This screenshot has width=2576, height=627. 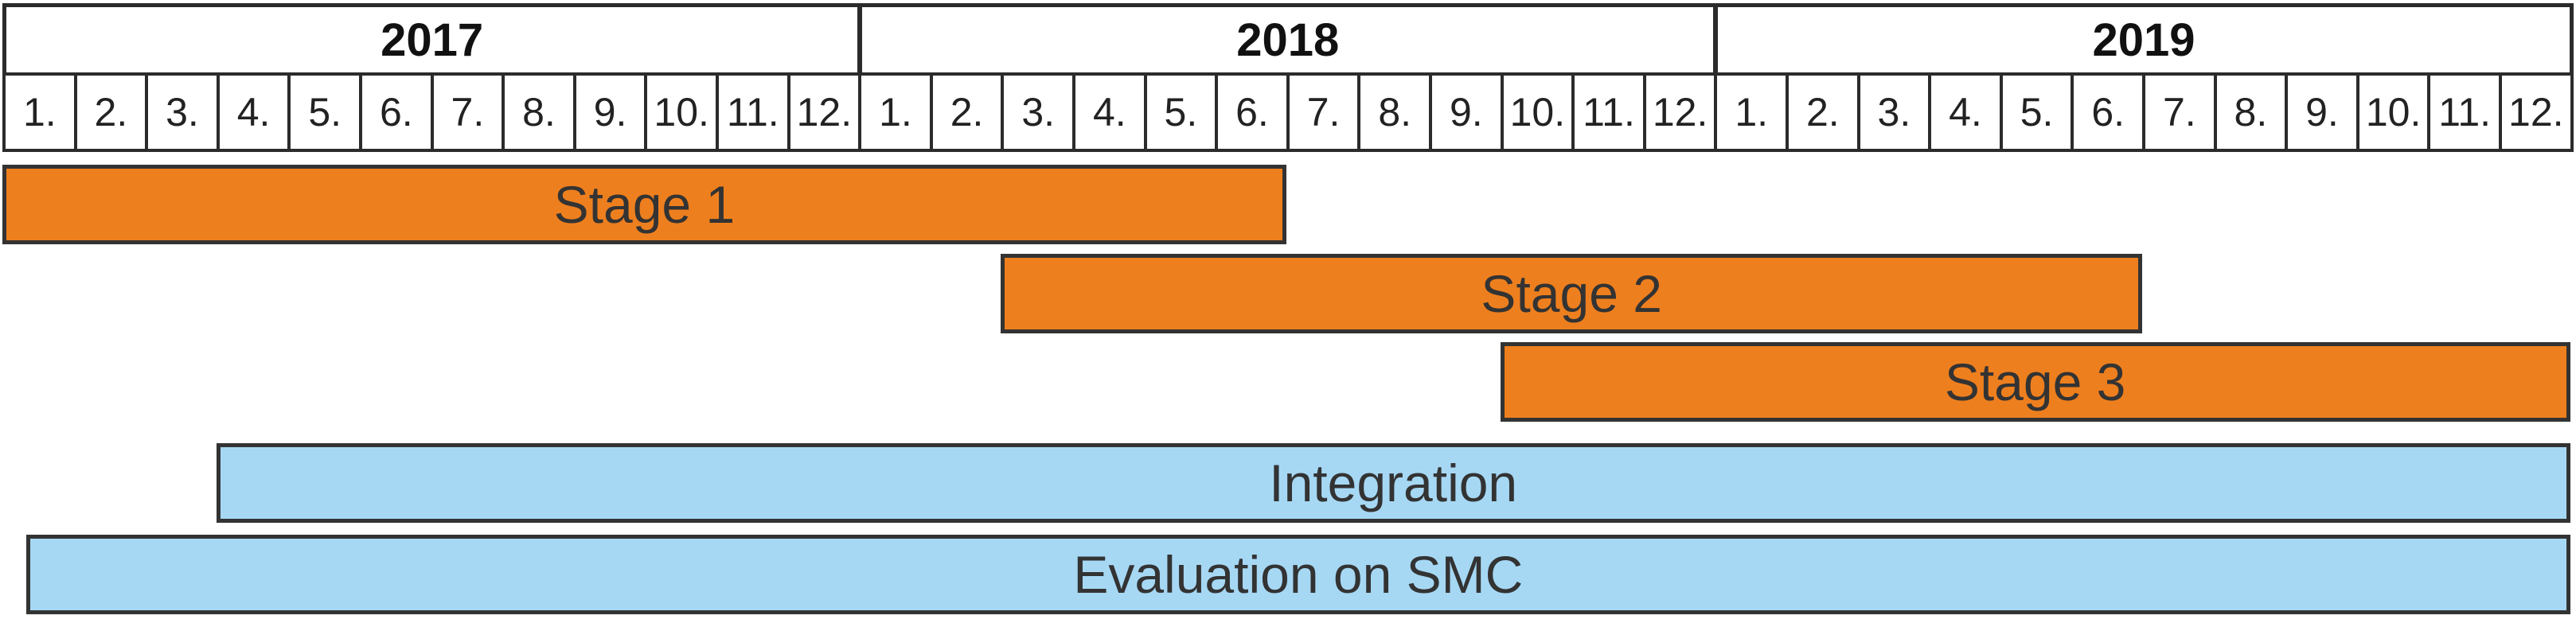 I want to click on task-bar-stage-1: Stage 1, so click(x=644, y=204).